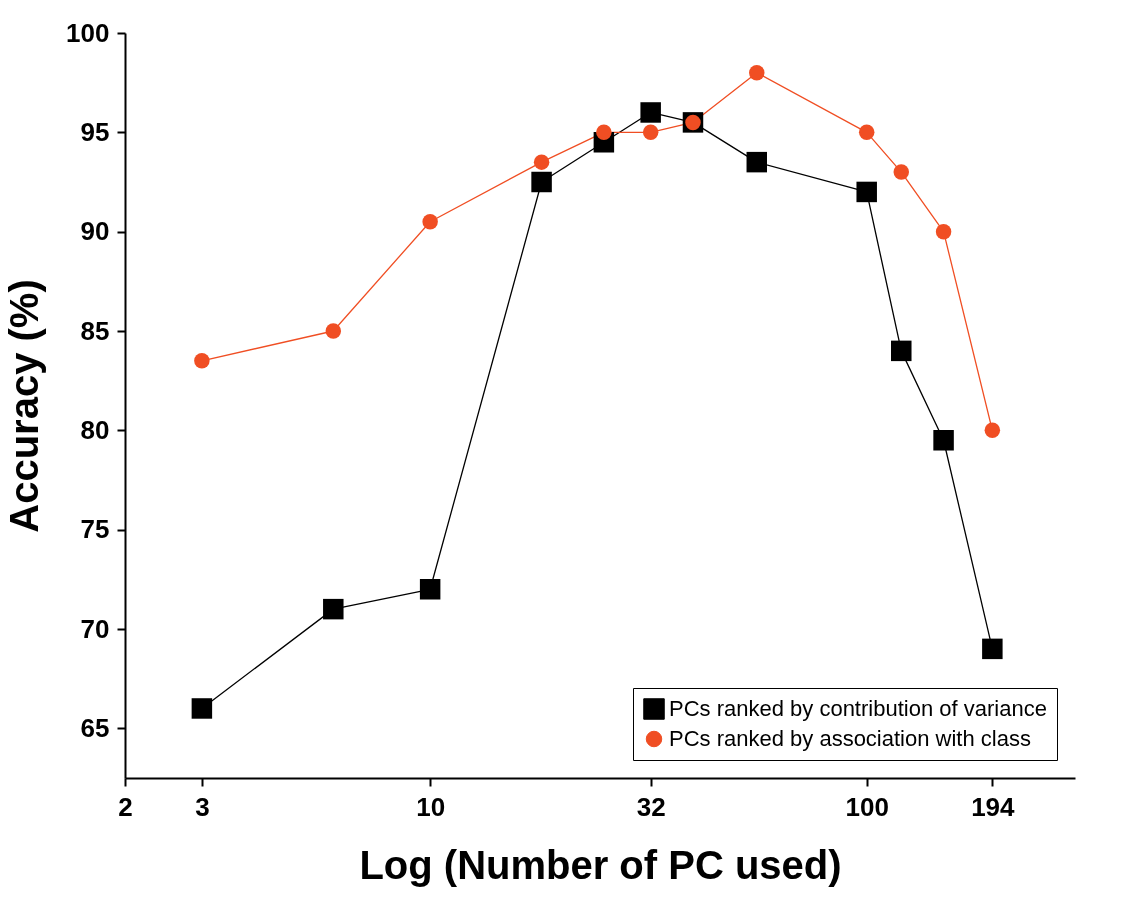 This screenshot has height=918, width=1123. I want to click on legend-label: PCs ranked by contribution of variance, so click(858, 708).